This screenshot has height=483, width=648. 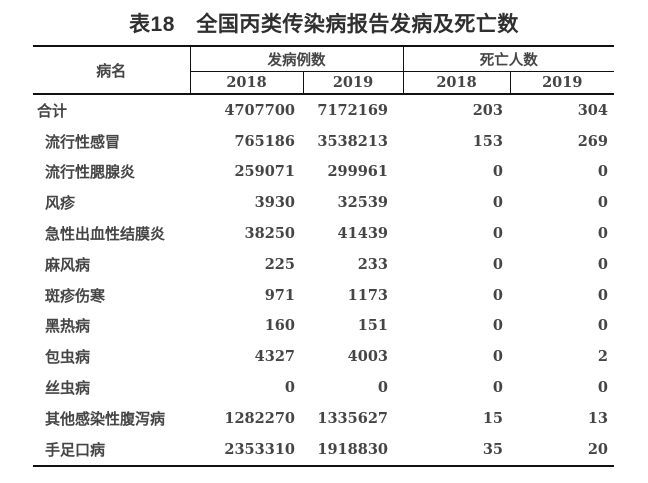 What do you see at coordinates (382, 388) in the screenshot?
I see `cases-2019-cell: 0` at bounding box center [382, 388].